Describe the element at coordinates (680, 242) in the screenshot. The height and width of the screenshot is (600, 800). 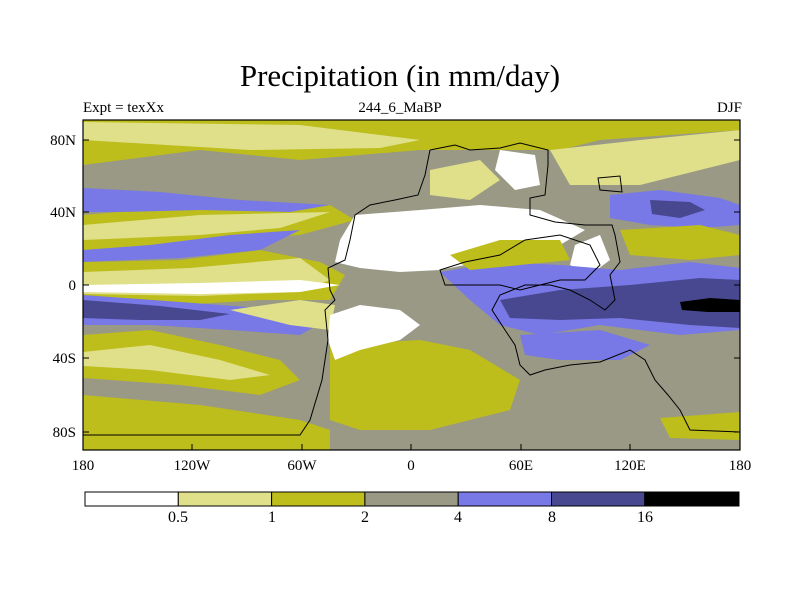
I see `field-east-olive` at that location.